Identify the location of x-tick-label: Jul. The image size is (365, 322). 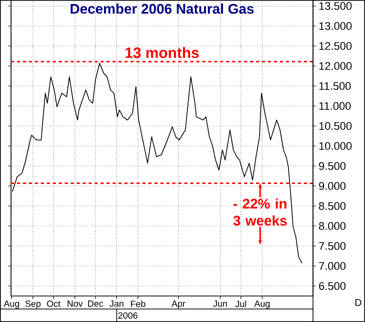
(240, 304).